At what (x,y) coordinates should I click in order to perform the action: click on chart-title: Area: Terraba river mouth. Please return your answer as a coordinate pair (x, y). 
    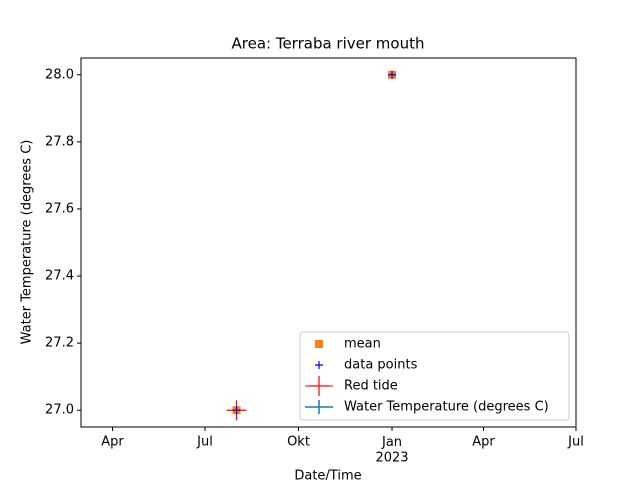
    Looking at the image, I should click on (328, 44).